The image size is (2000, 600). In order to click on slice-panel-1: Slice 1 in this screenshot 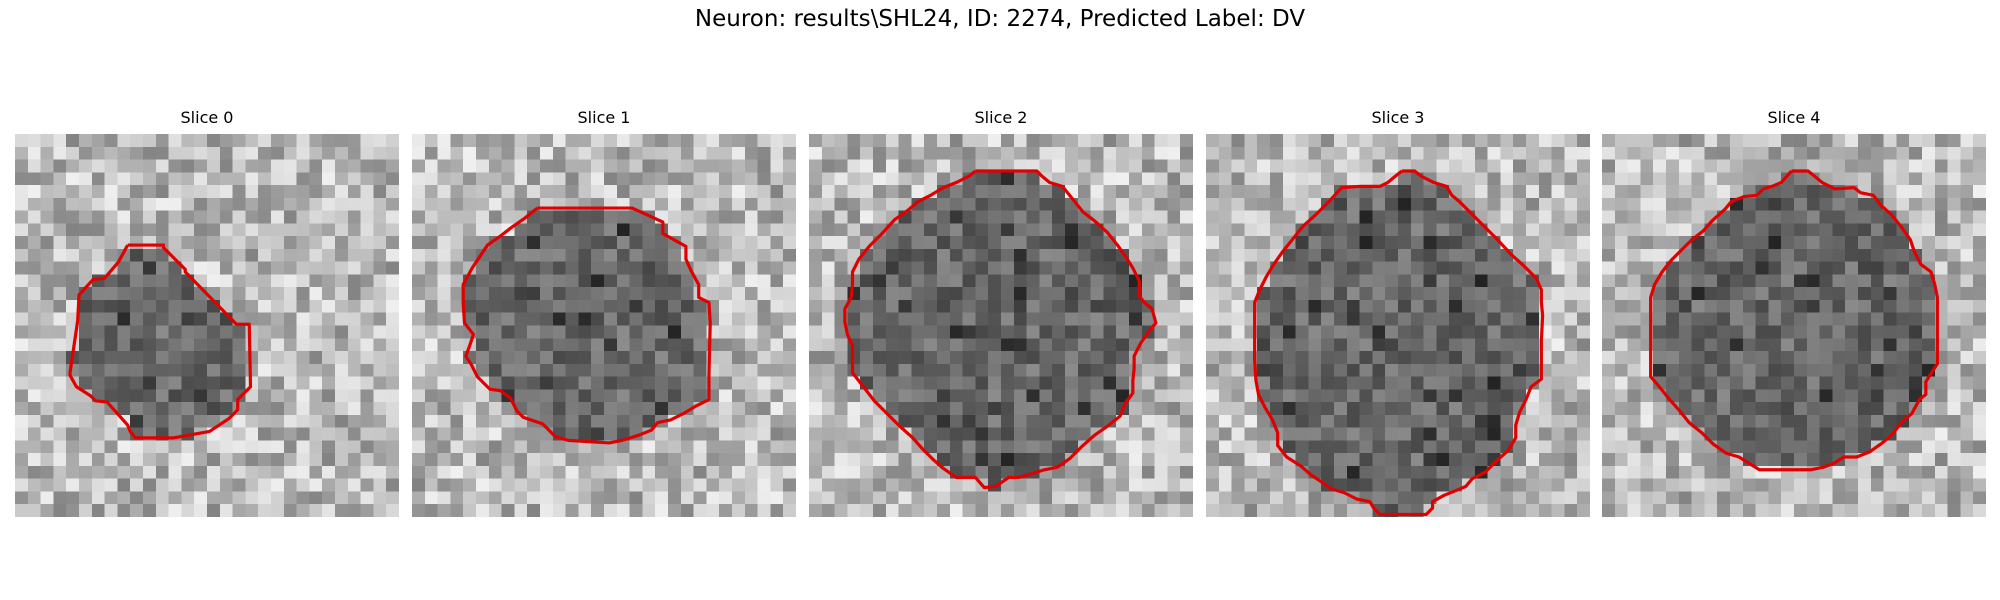, I will do `click(604, 312)`.